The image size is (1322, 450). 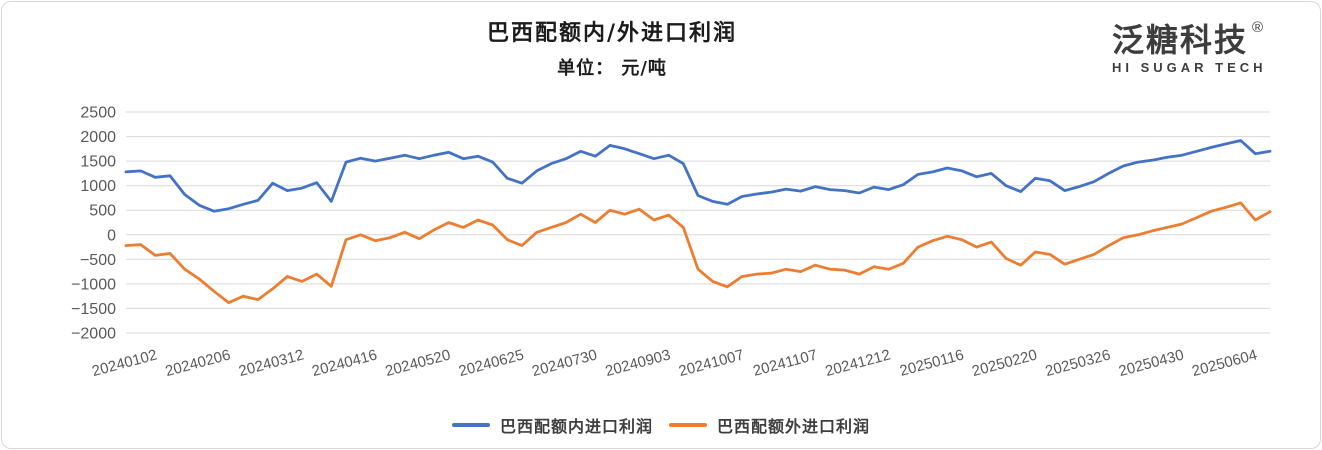 I want to click on x-axis-tick-label: 20241212, so click(x=857, y=363).